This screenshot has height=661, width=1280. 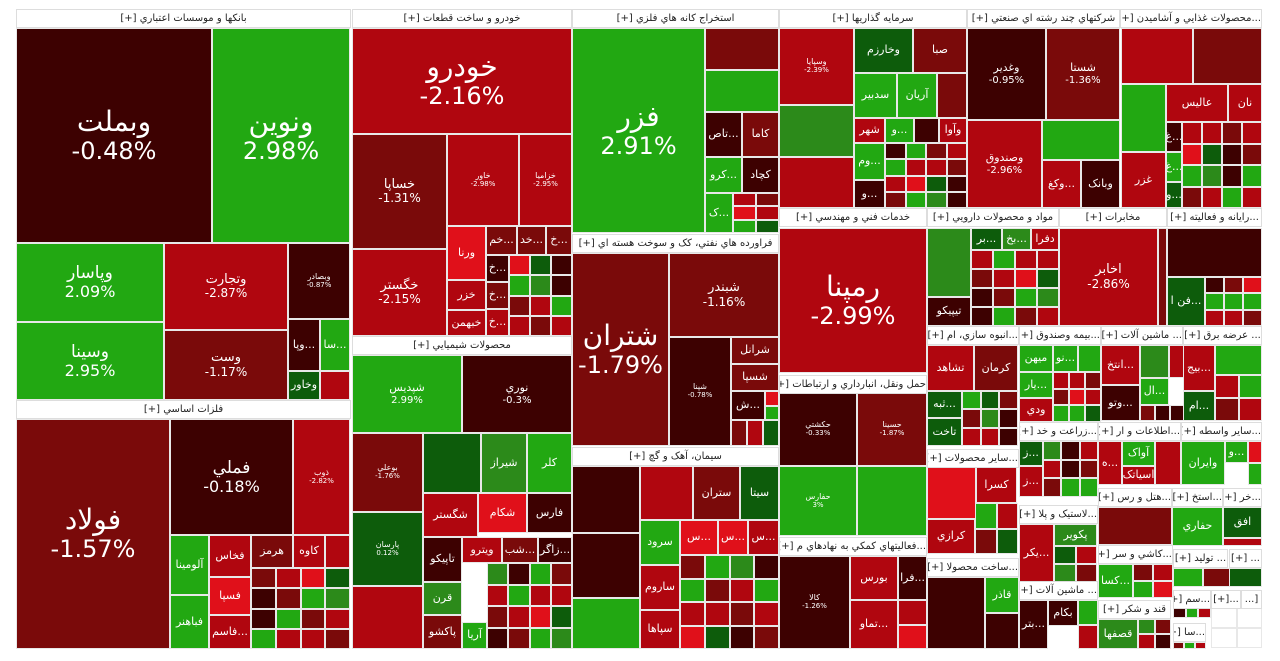 I want to click on stock-tile: خبهمن, so click(x=466, y=323).